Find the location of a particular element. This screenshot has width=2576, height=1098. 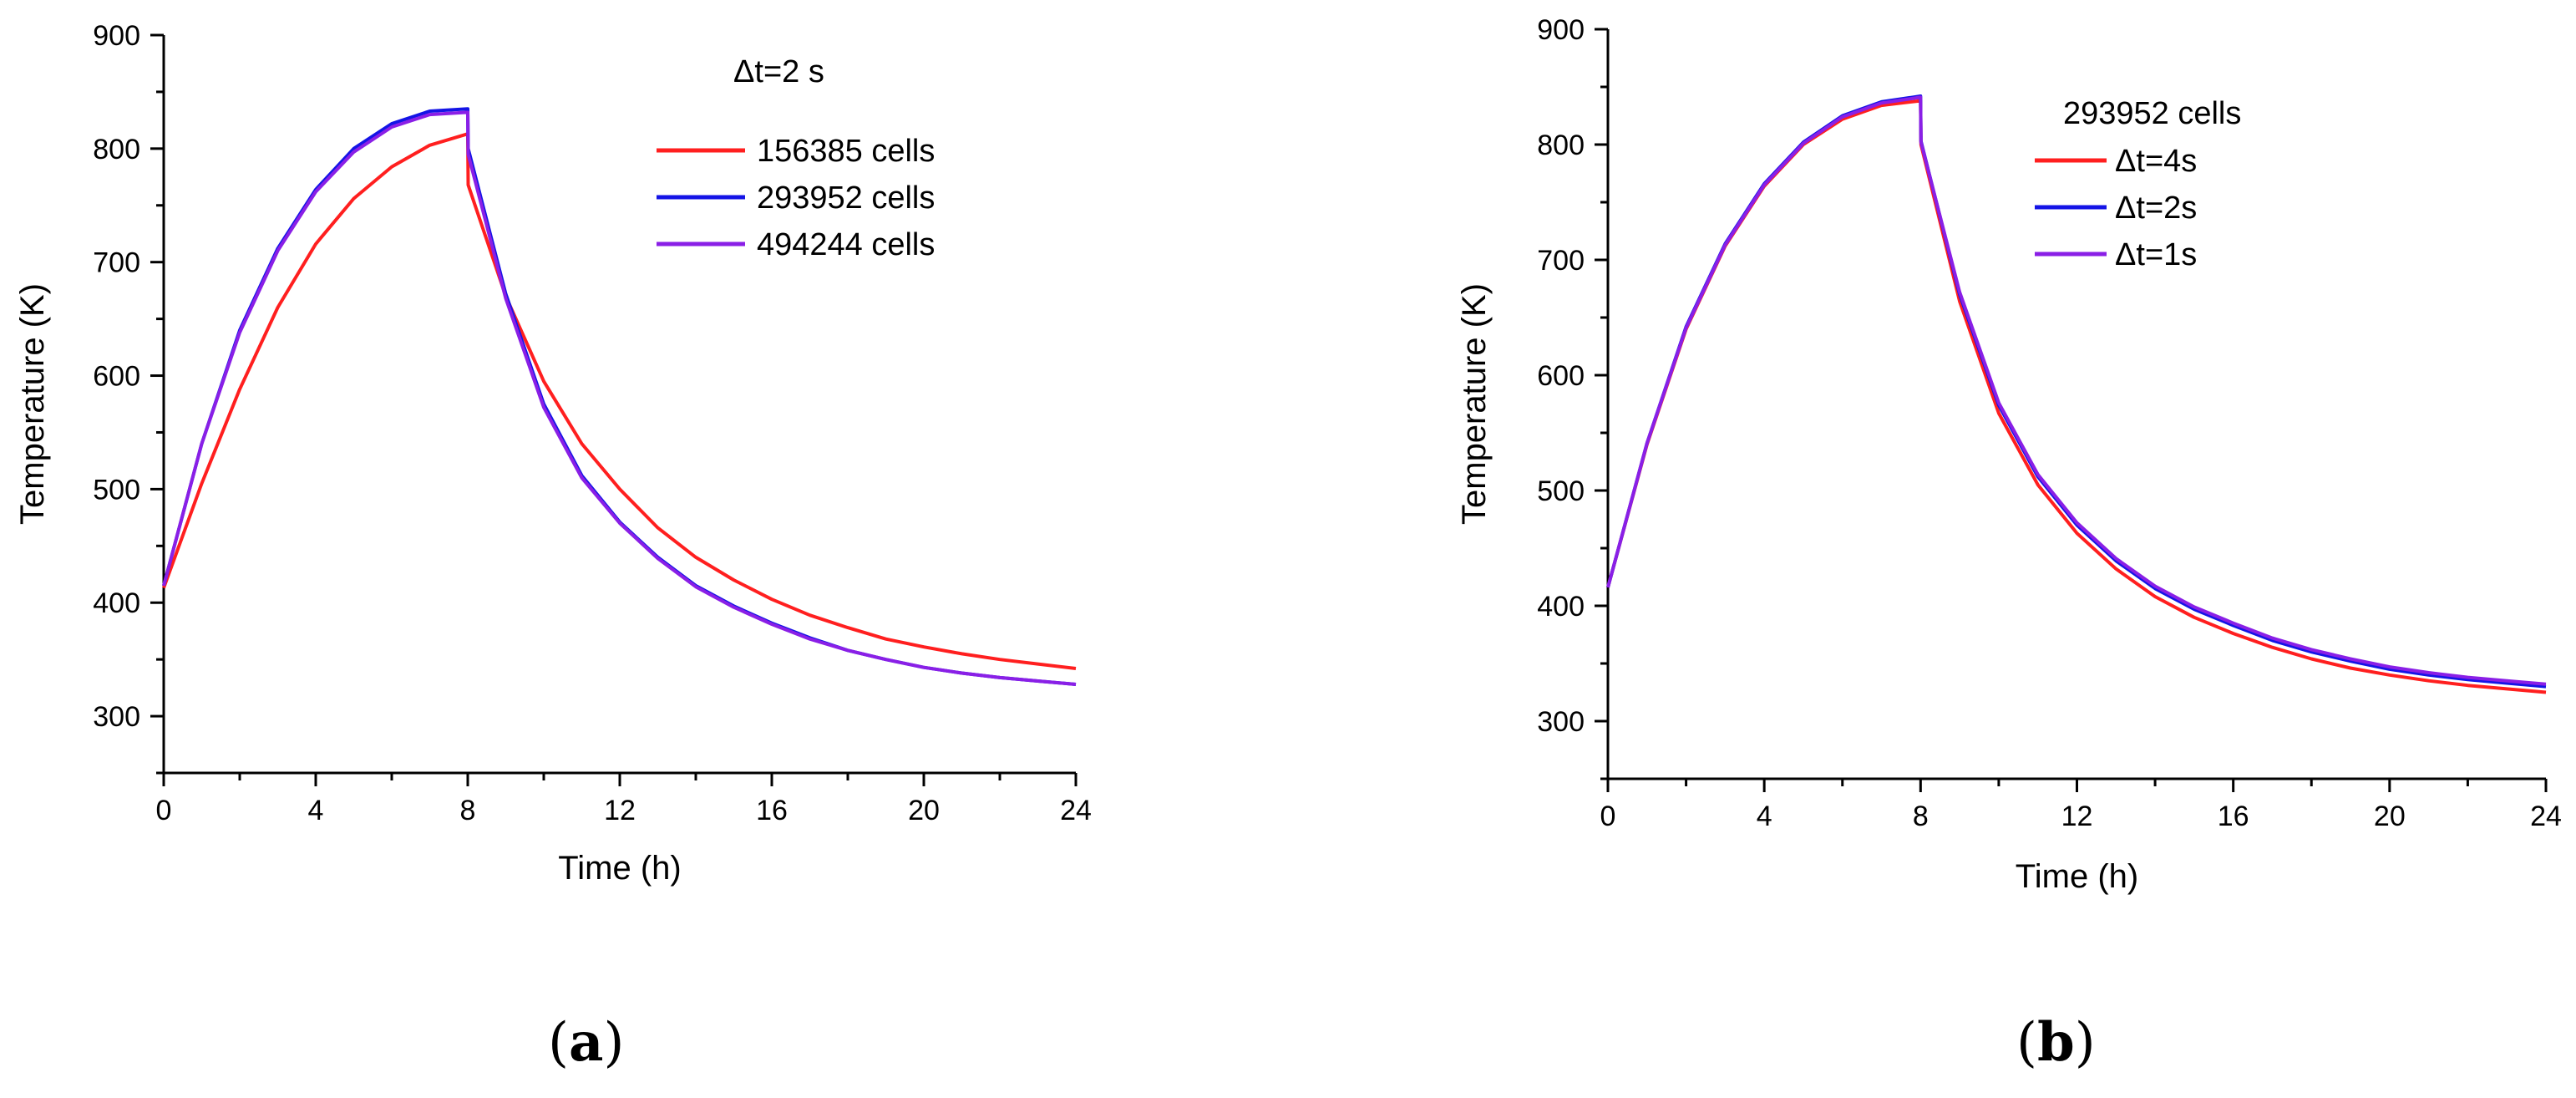

legend-label-1: Δt=4s is located at coordinates (2156, 161).